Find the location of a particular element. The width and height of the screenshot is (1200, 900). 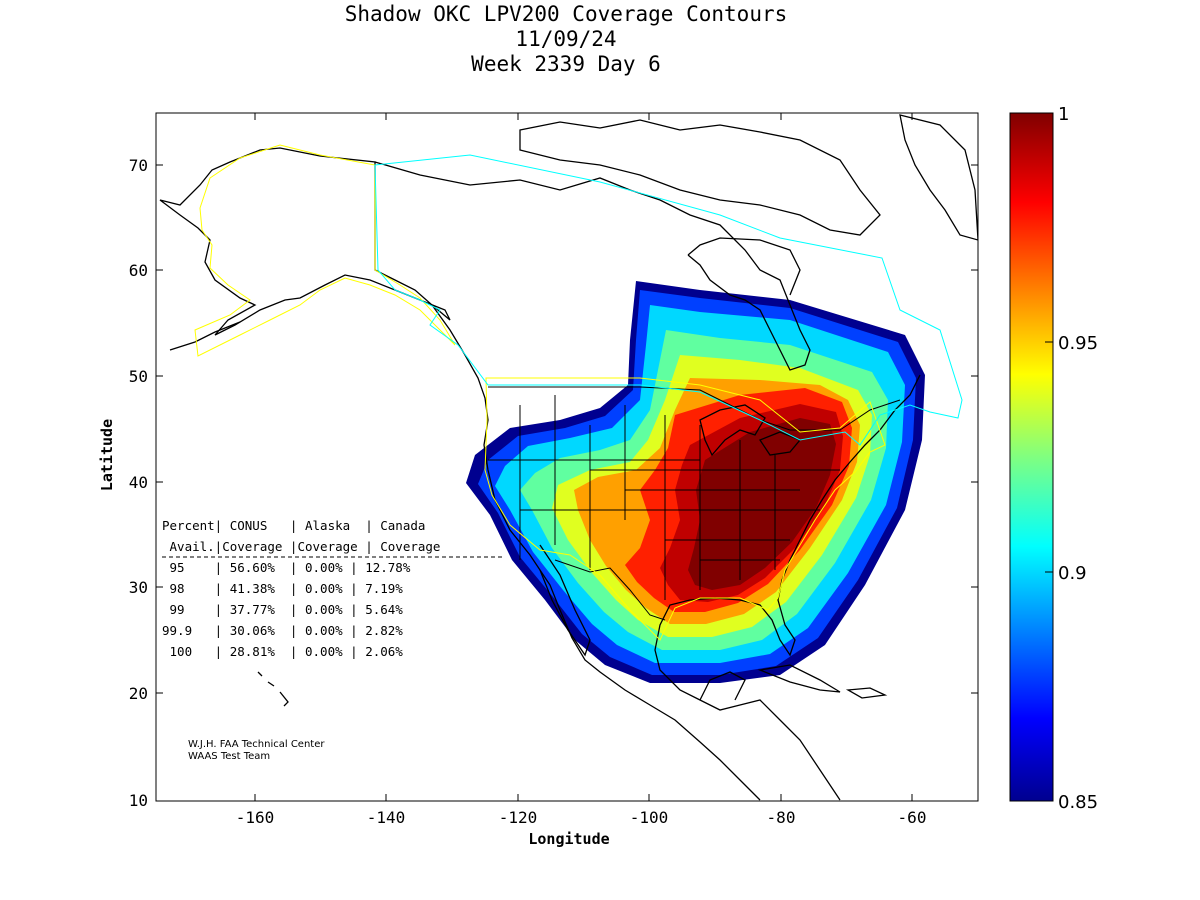

table-row: 98 | 41.38% | 0.00% | 7.19% is located at coordinates (282, 588).